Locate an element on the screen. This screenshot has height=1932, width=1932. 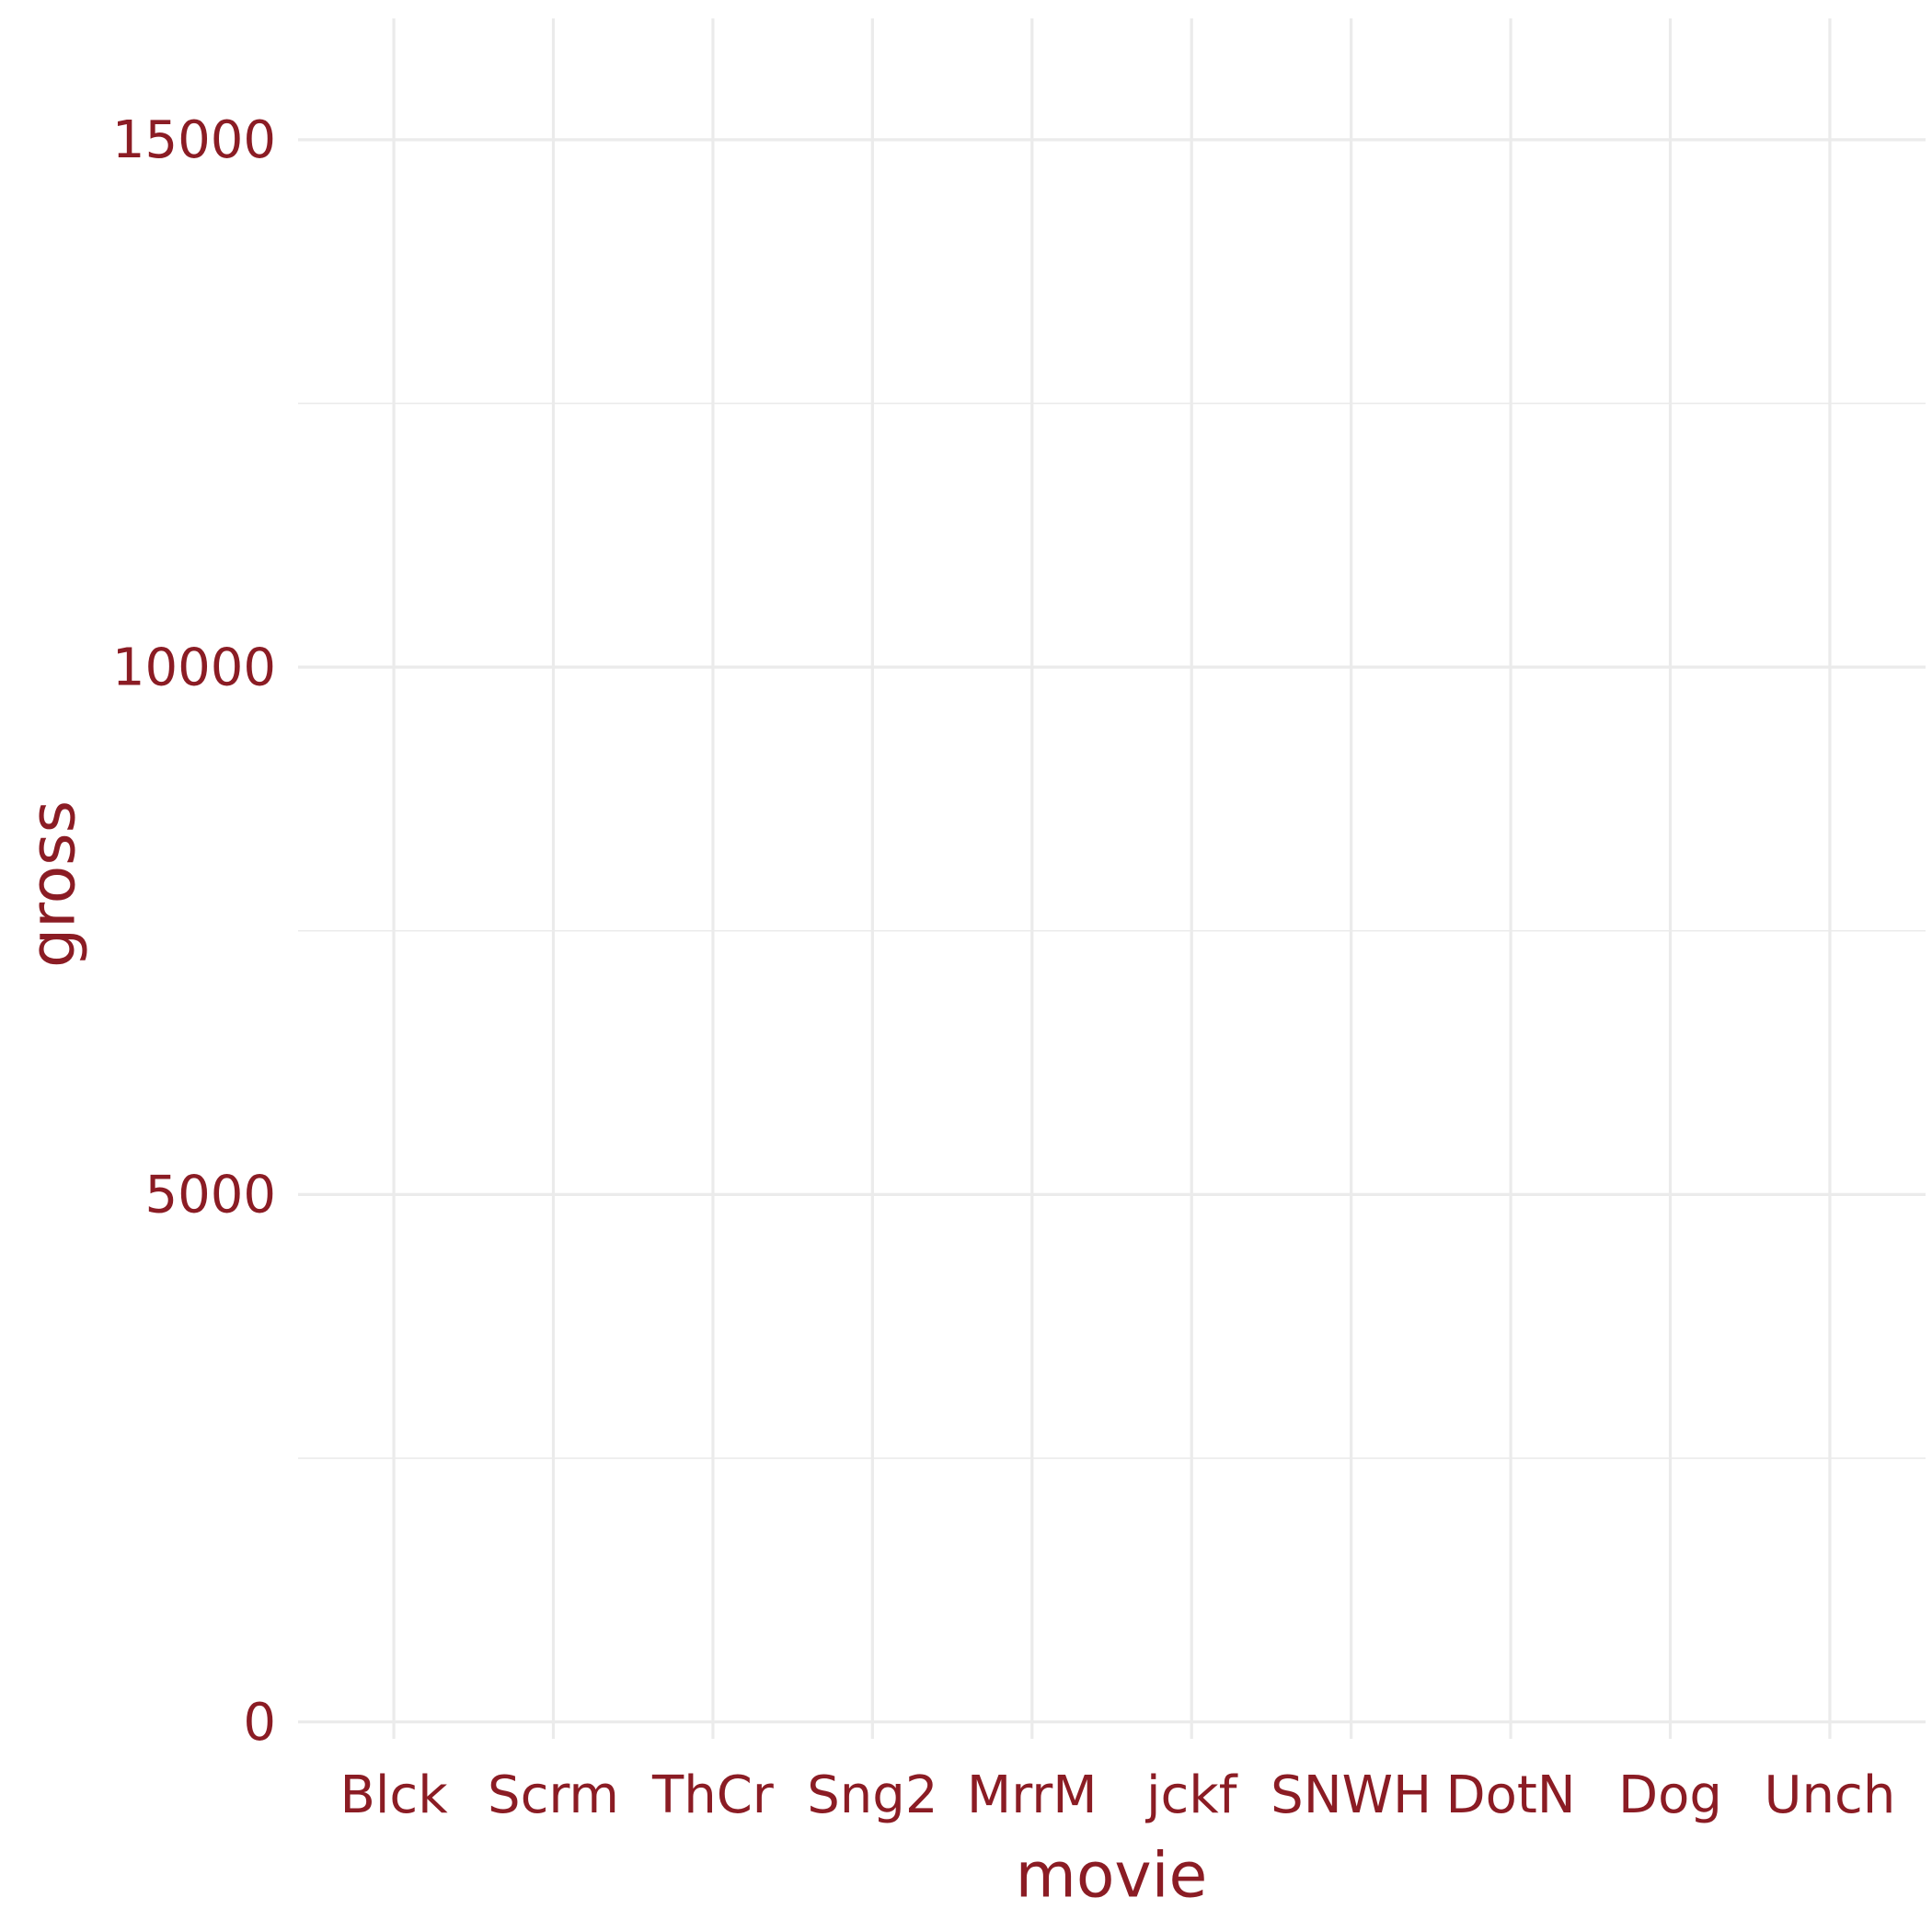
x-tick-label: MrrM is located at coordinates (1032, 1795).